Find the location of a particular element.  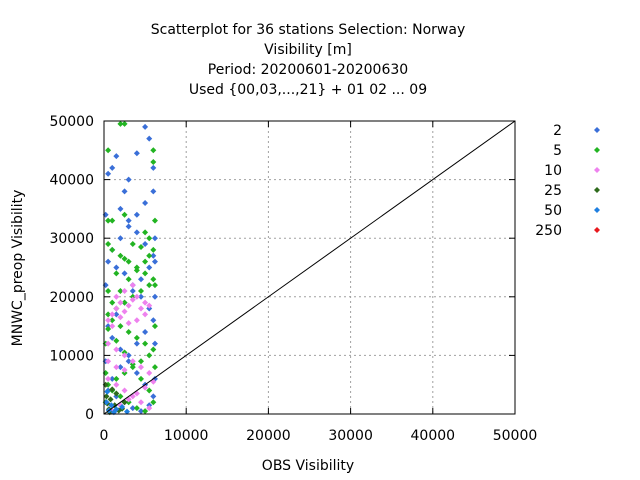

x-tick-label: 50000 is located at coordinates (515, 436).